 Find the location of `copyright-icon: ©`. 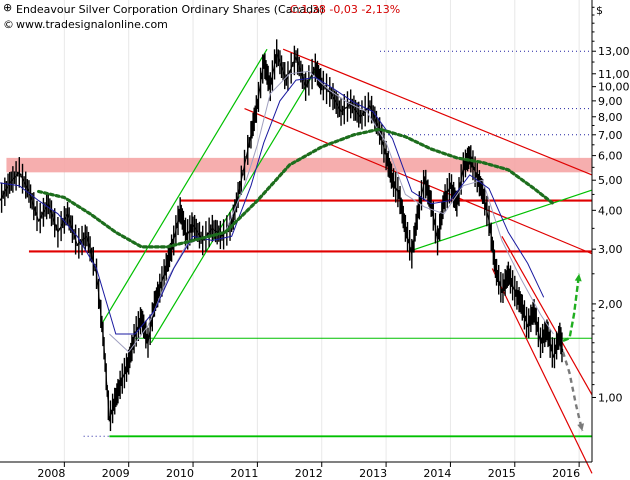

copyright-icon: © is located at coordinates (8, 24).